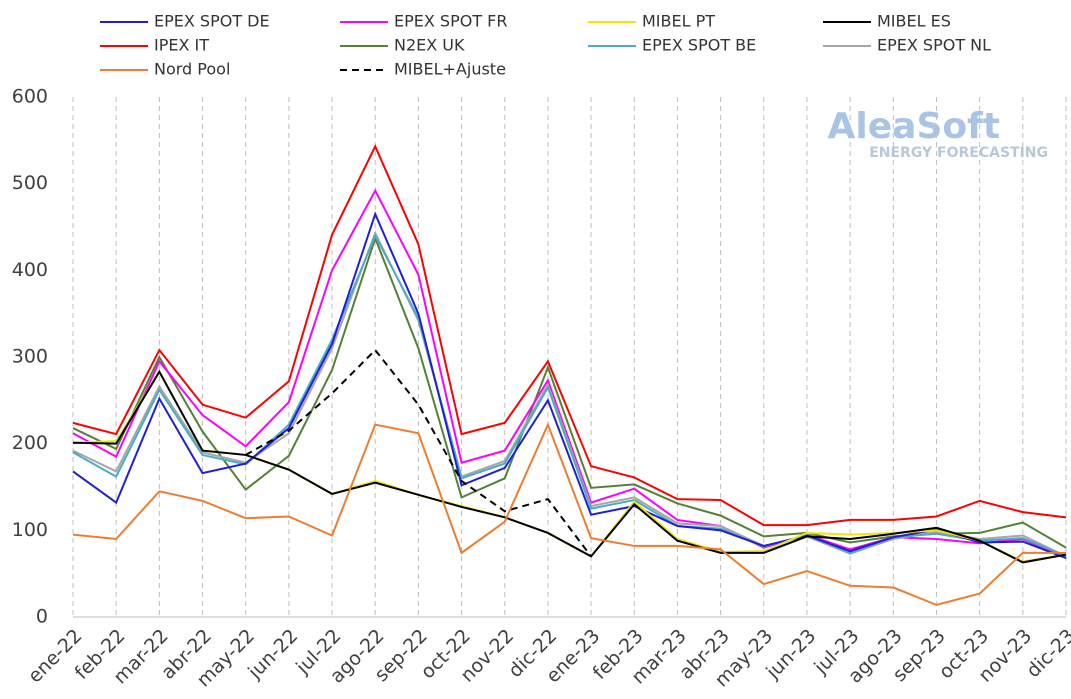  Describe the element at coordinates (699, 45) in the screenshot. I see `legend-label: EPEX SPOT BE` at that location.